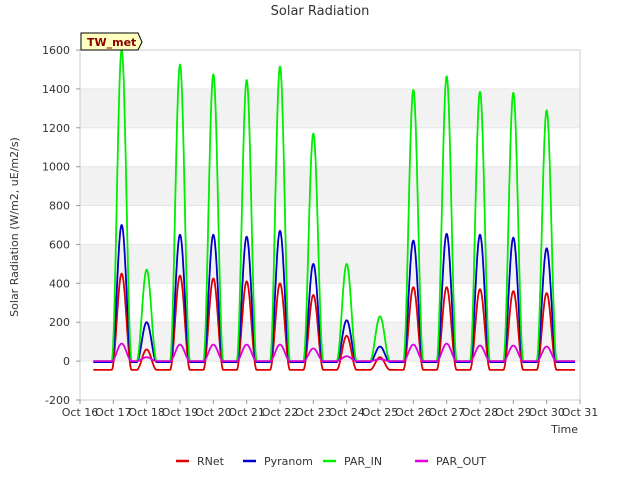 Image resolution: width=640 pixels, height=480 pixels. Describe the element at coordinates (113, 412) in the screenshot. I see `x-tick-label: Oct 17` at that location.